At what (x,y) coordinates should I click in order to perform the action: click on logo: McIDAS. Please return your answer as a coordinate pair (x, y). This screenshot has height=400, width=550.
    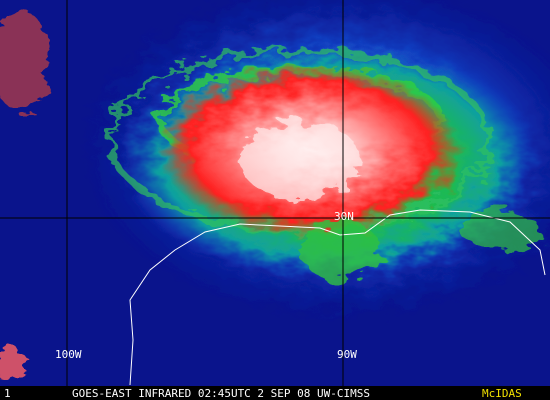
    Looking at the image, I should click on (502, 393).